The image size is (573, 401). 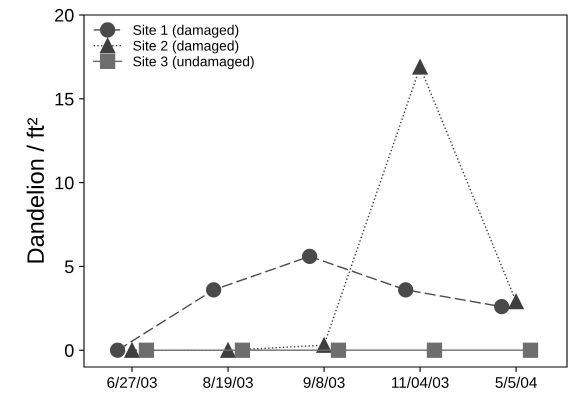 I want to click on y-axis-title: Dandelion / ft², so click(x=35, y=190).